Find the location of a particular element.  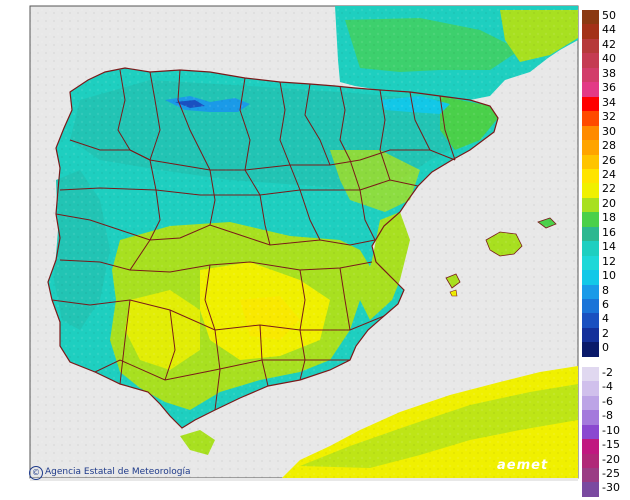

legend-item: 8 is located at coordinates (602, 291).